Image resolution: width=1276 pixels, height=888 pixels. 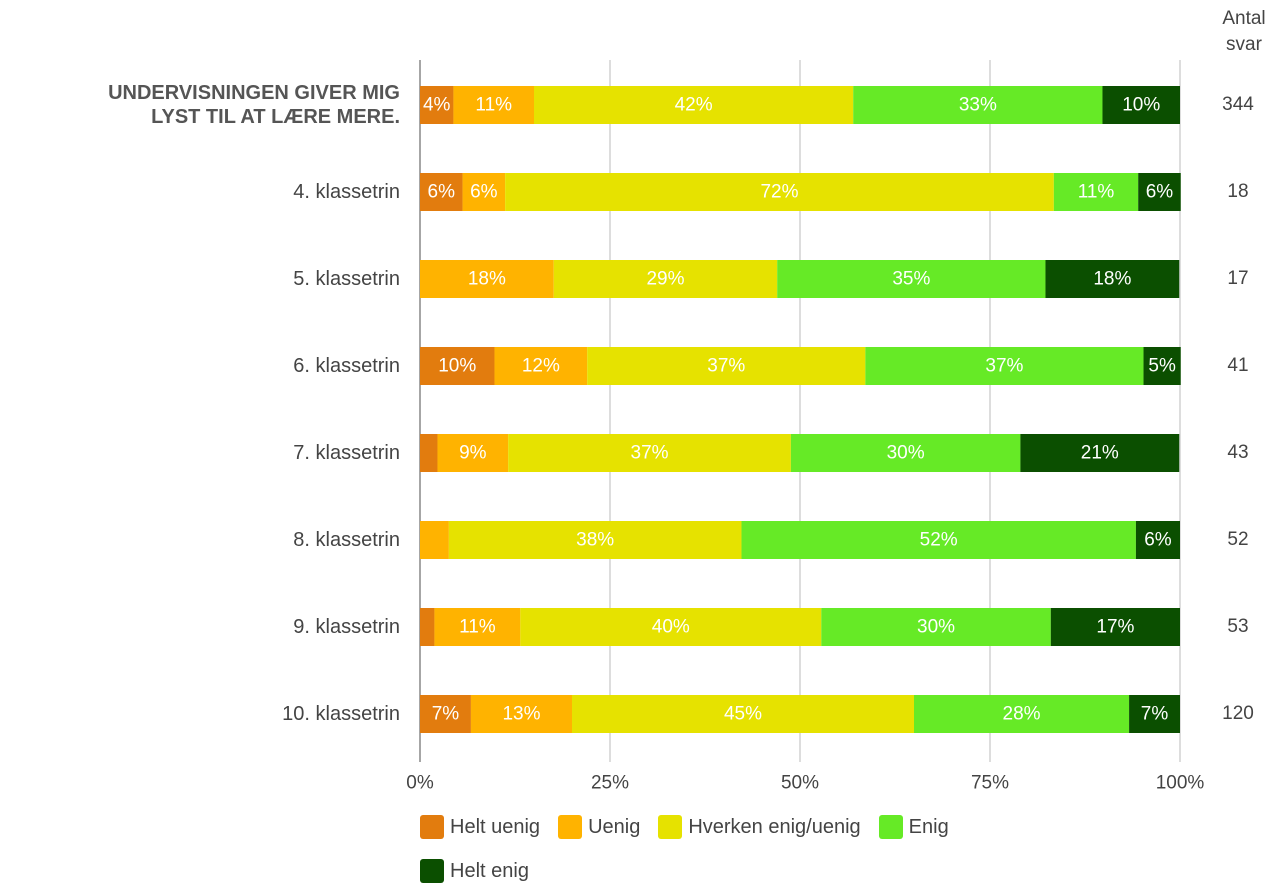 What do you see at coordinates (743, 714) in the screenshot?
I see `data-label: 45%` at bounding box center [743, 714].